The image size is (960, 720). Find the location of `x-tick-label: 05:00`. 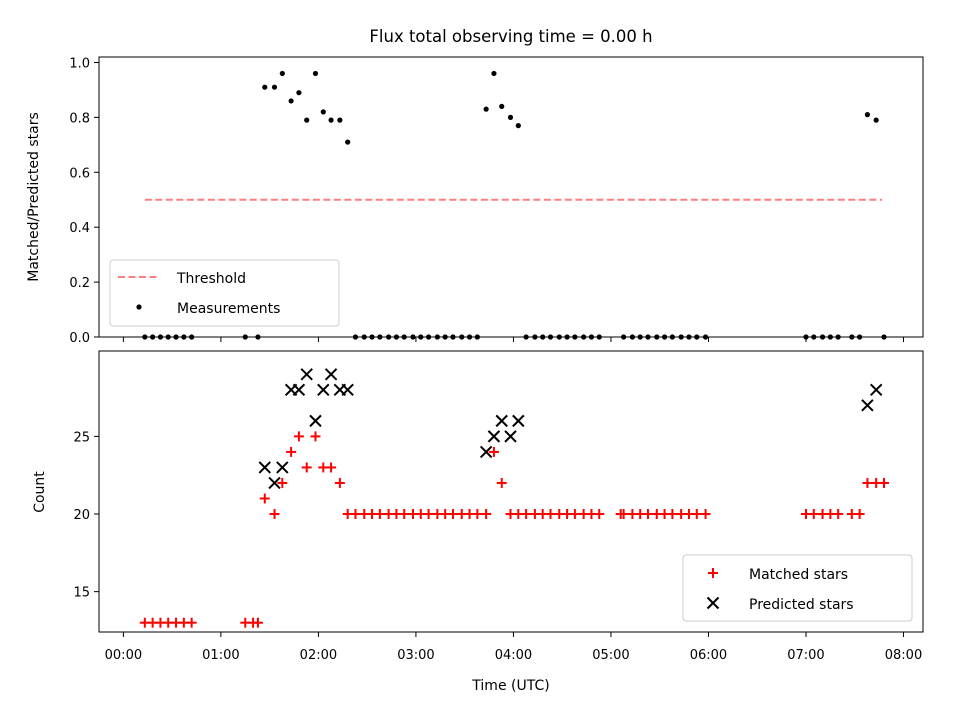

x-tick-label: 05:00 is located at coordinates (610, 655).